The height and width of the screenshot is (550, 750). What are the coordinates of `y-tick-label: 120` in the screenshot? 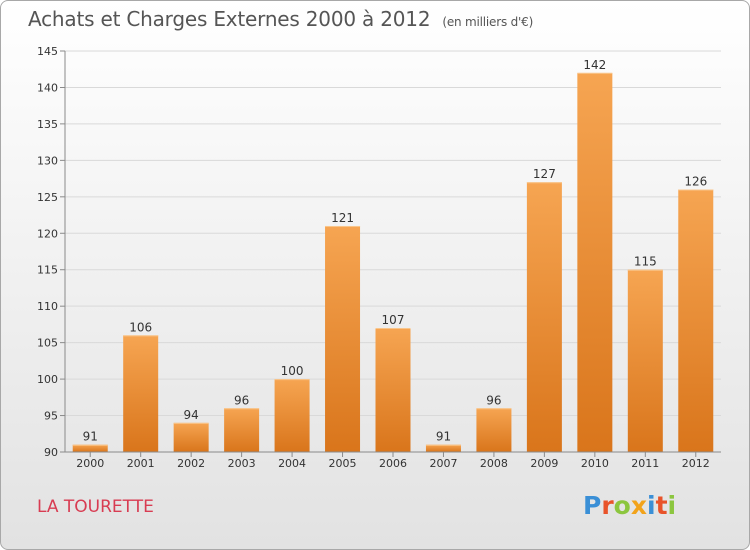 It's located at (47, 233).